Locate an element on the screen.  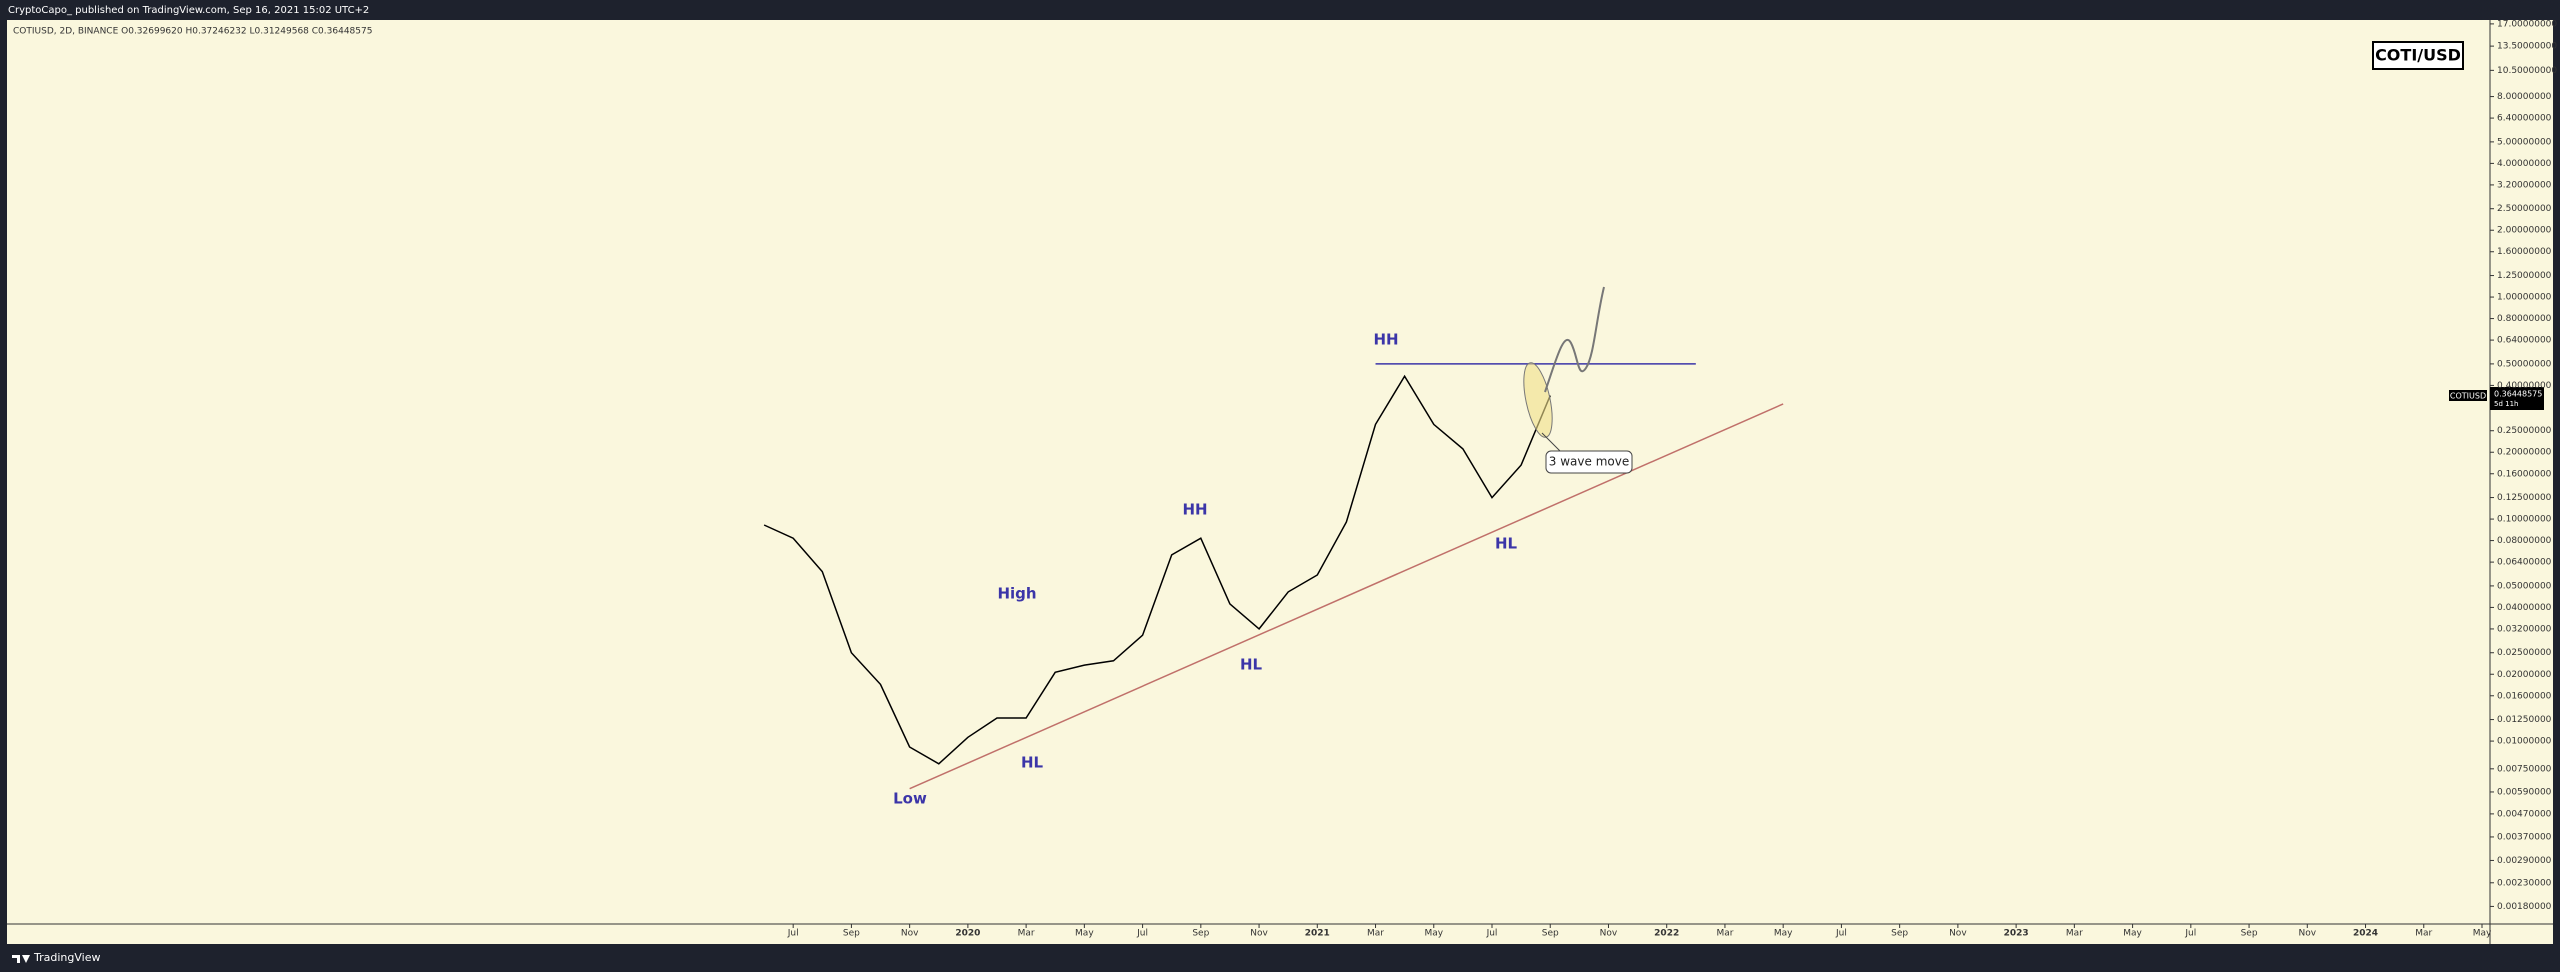
price-tag-symbol: COTIUSD is located at coordinates (2468, 396).